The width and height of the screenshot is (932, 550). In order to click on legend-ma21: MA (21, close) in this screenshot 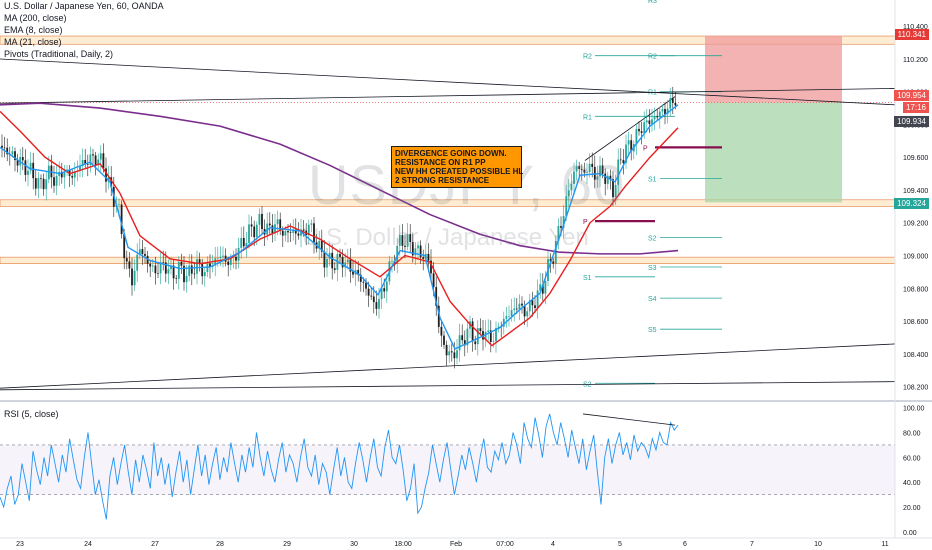, I will do `click(33, 42)`.